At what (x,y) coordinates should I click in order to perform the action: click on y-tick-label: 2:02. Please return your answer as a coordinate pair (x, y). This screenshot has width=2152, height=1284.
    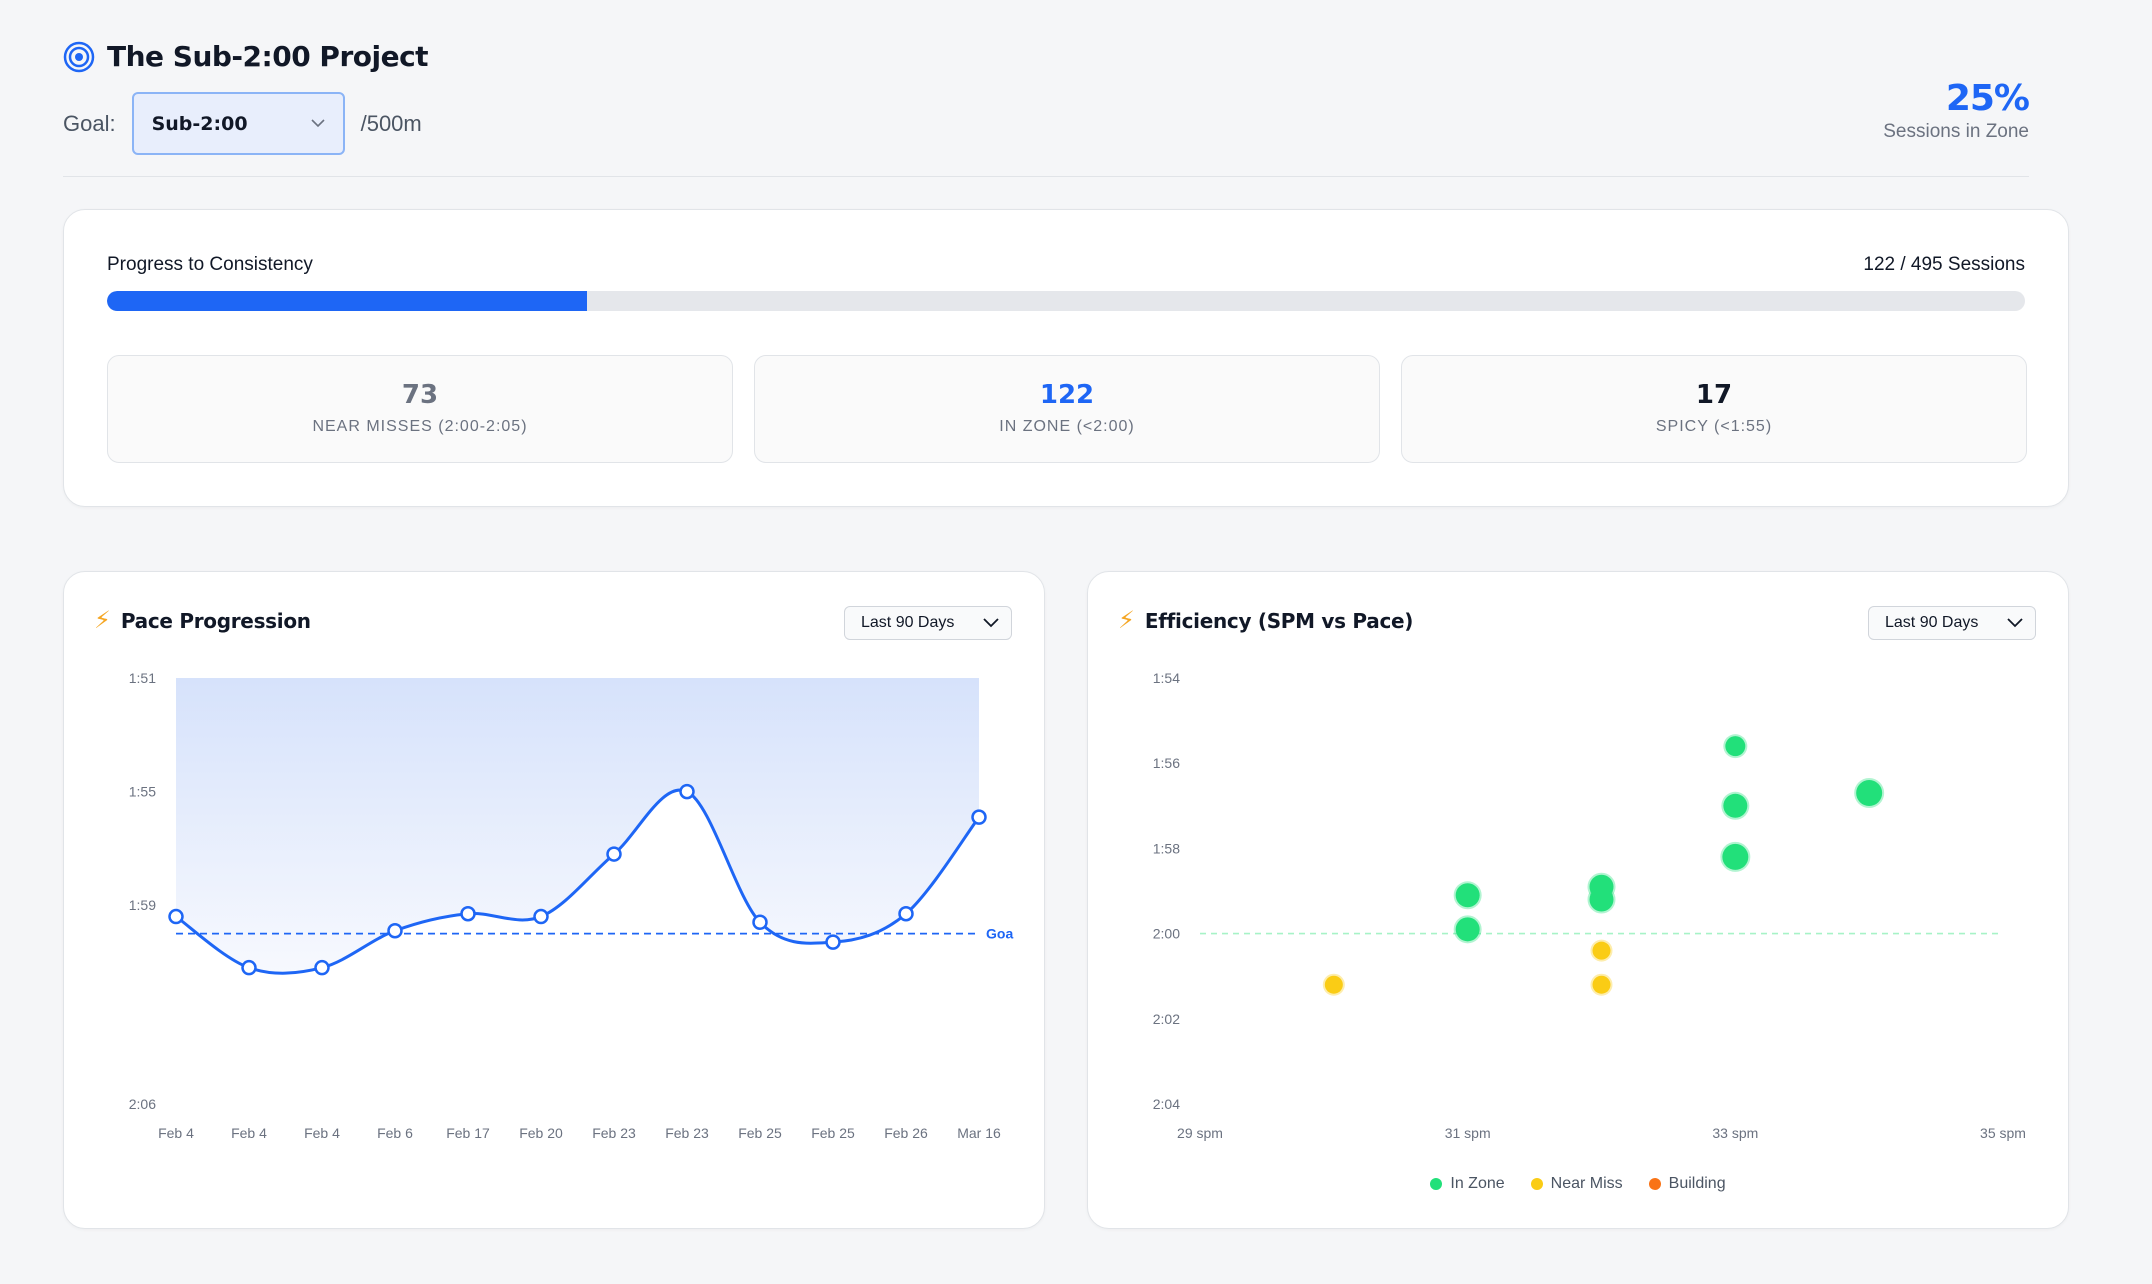
    Looking at the image, I should click on (1166, 1019).